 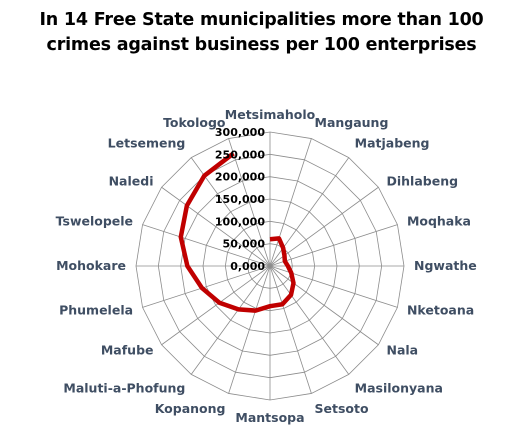 I want to click on tick-label: 300,000, so click(x=240, y=132).